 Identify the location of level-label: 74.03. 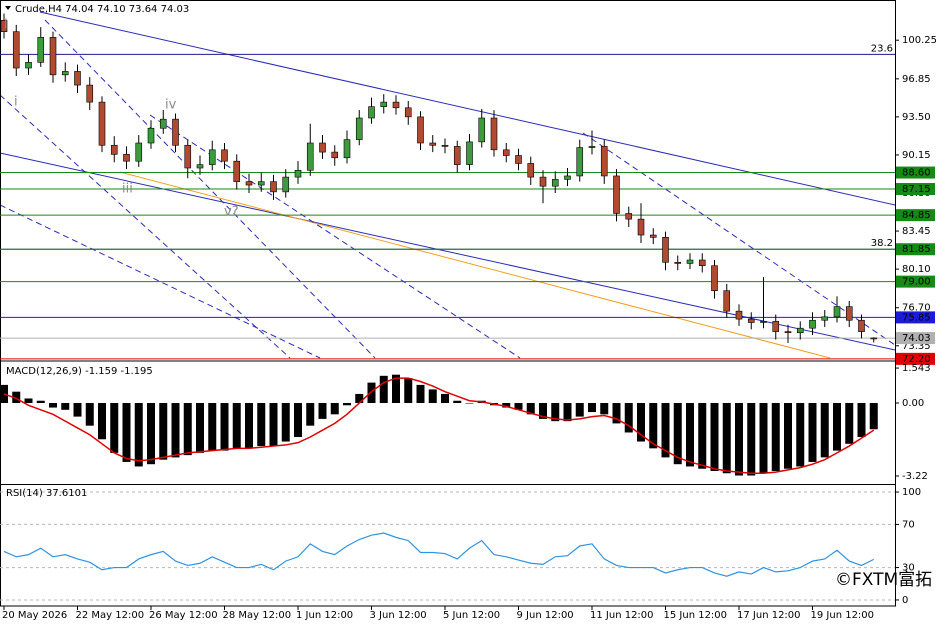
(916, 338).